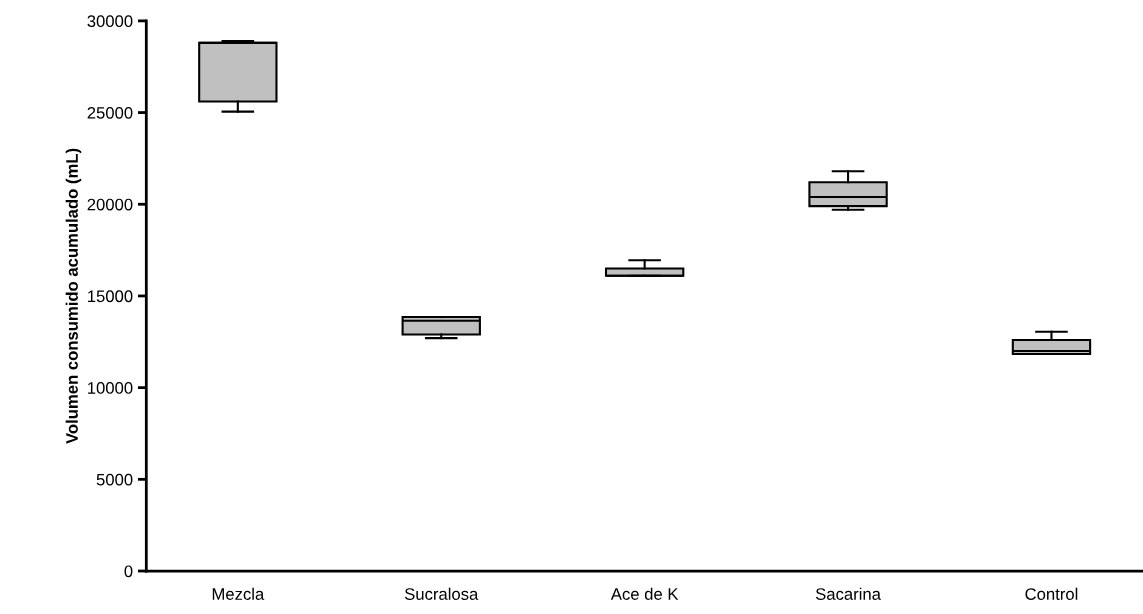  I want to click on y-axis-title: Volumen consumido acumulado (mL), so click(73, 296).